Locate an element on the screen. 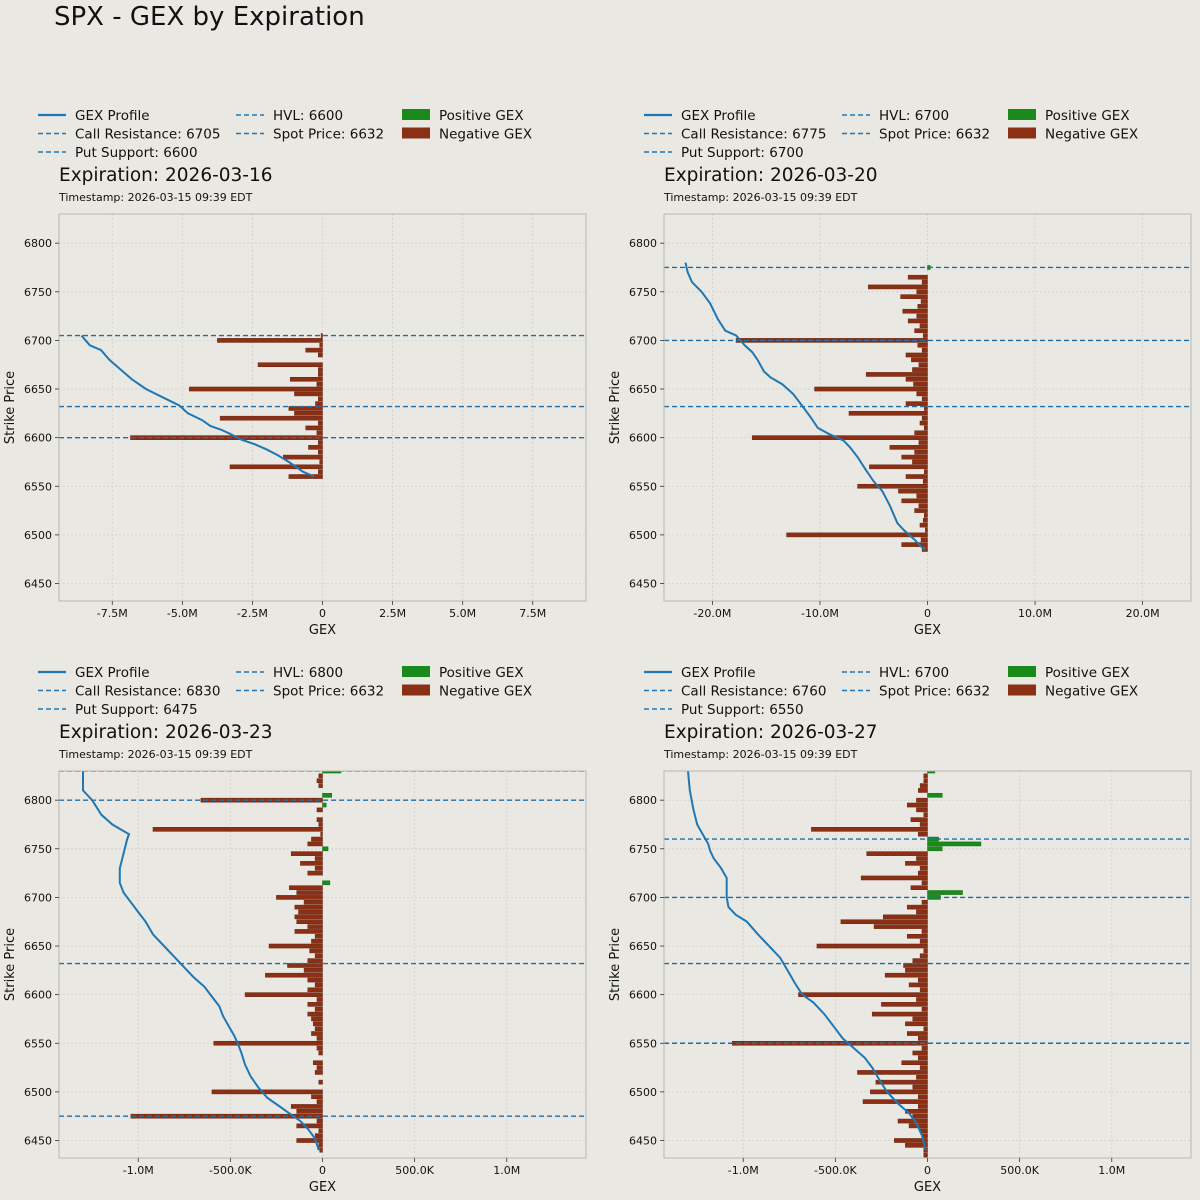 The width and height of the screenshot is (1200, 1200). legend-hvl: HVL: 6800 is located at coordinates (308, 673).